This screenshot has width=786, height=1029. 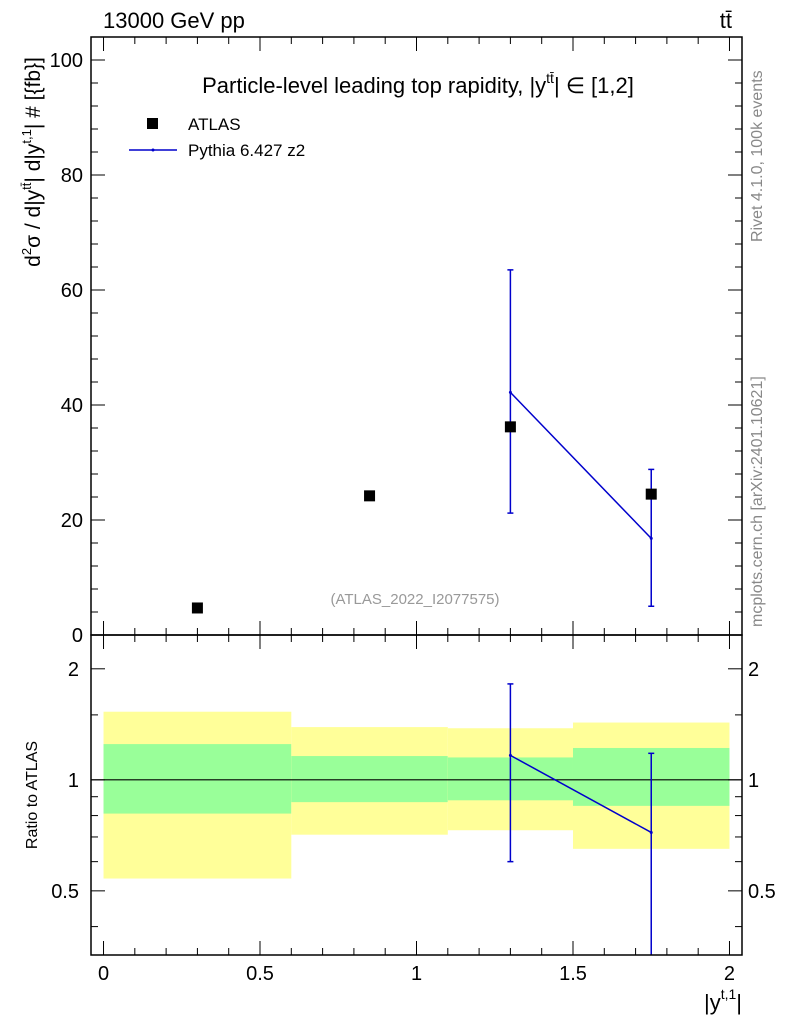 What do you see at coordinates (416, 974) in the screenshot?
I see `x-tick-label: 1` at bounding box center [416, 974].